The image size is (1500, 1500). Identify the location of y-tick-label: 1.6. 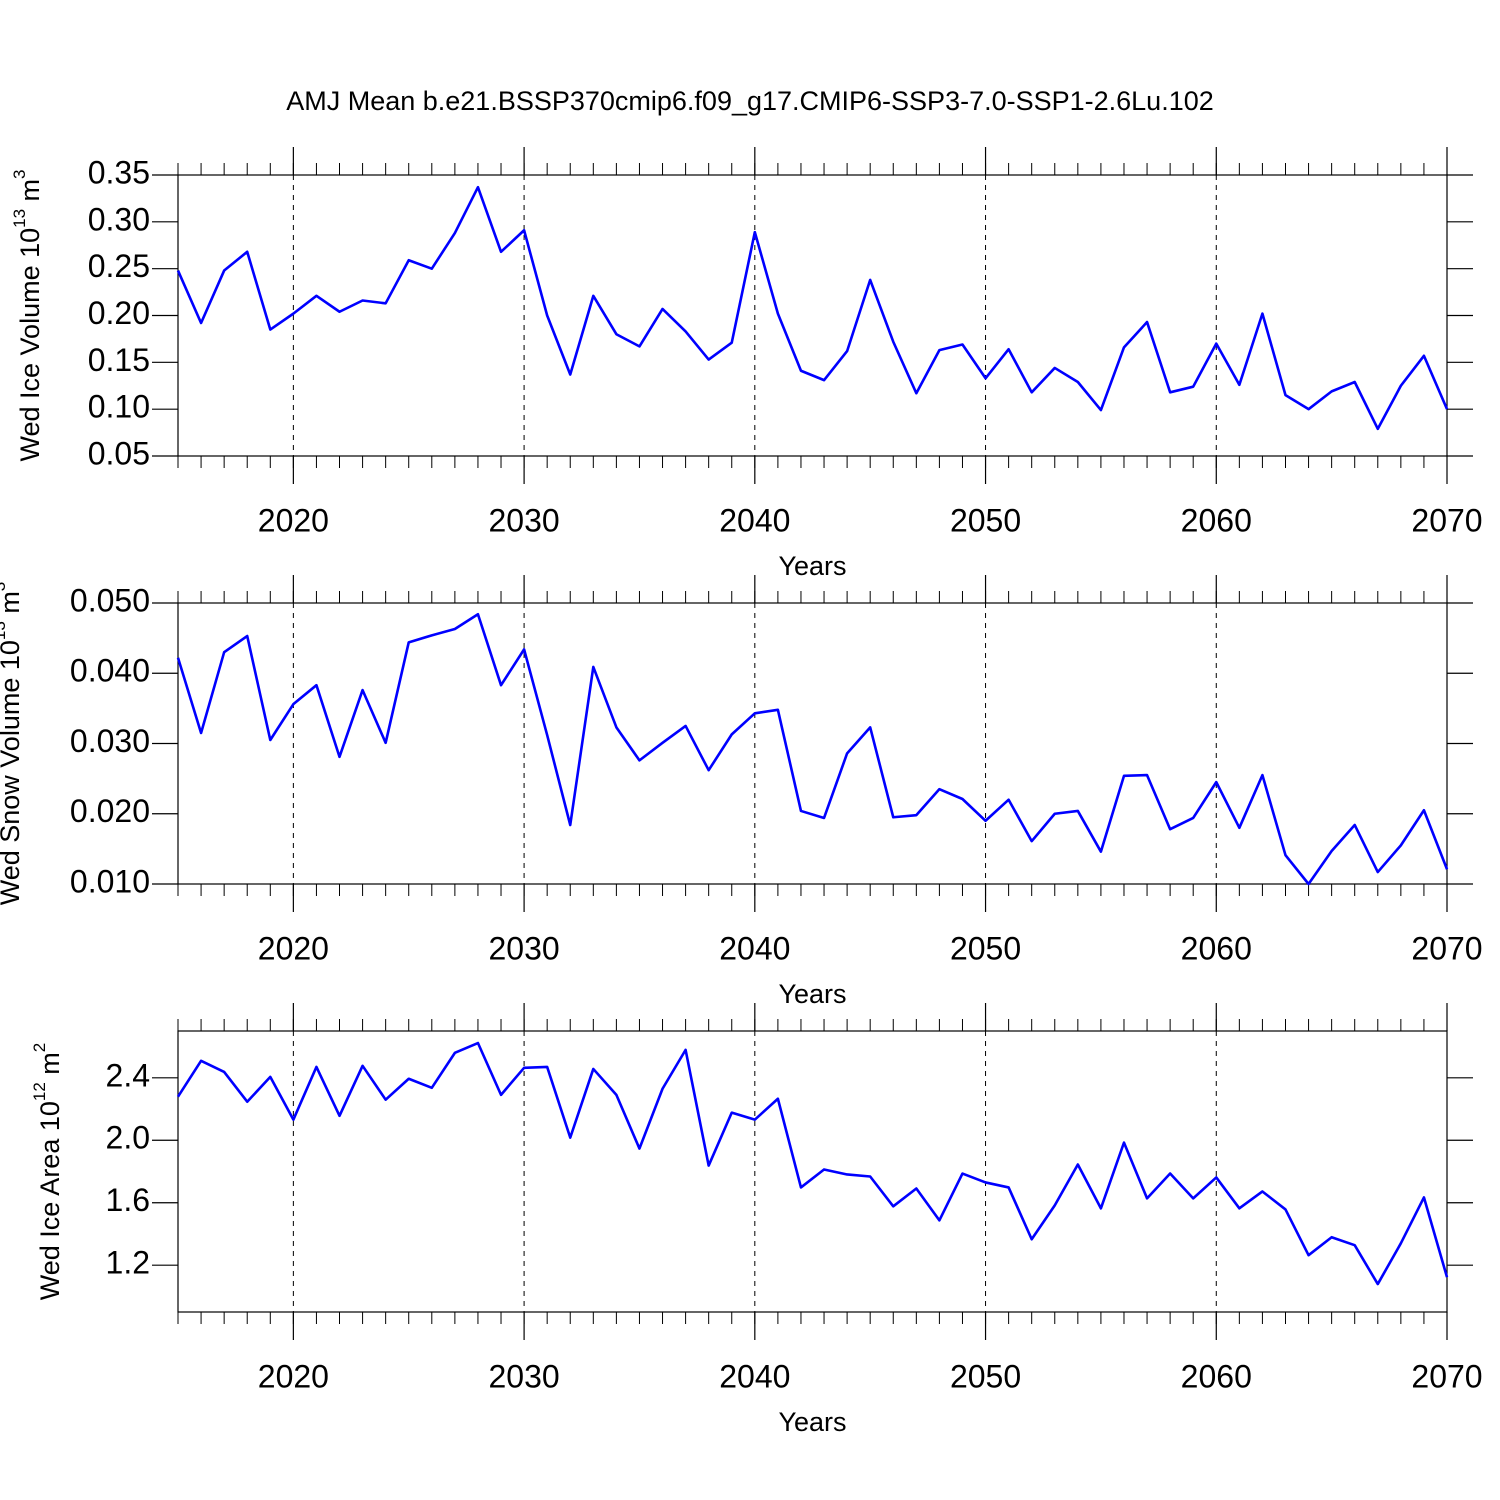
(128, 1200).